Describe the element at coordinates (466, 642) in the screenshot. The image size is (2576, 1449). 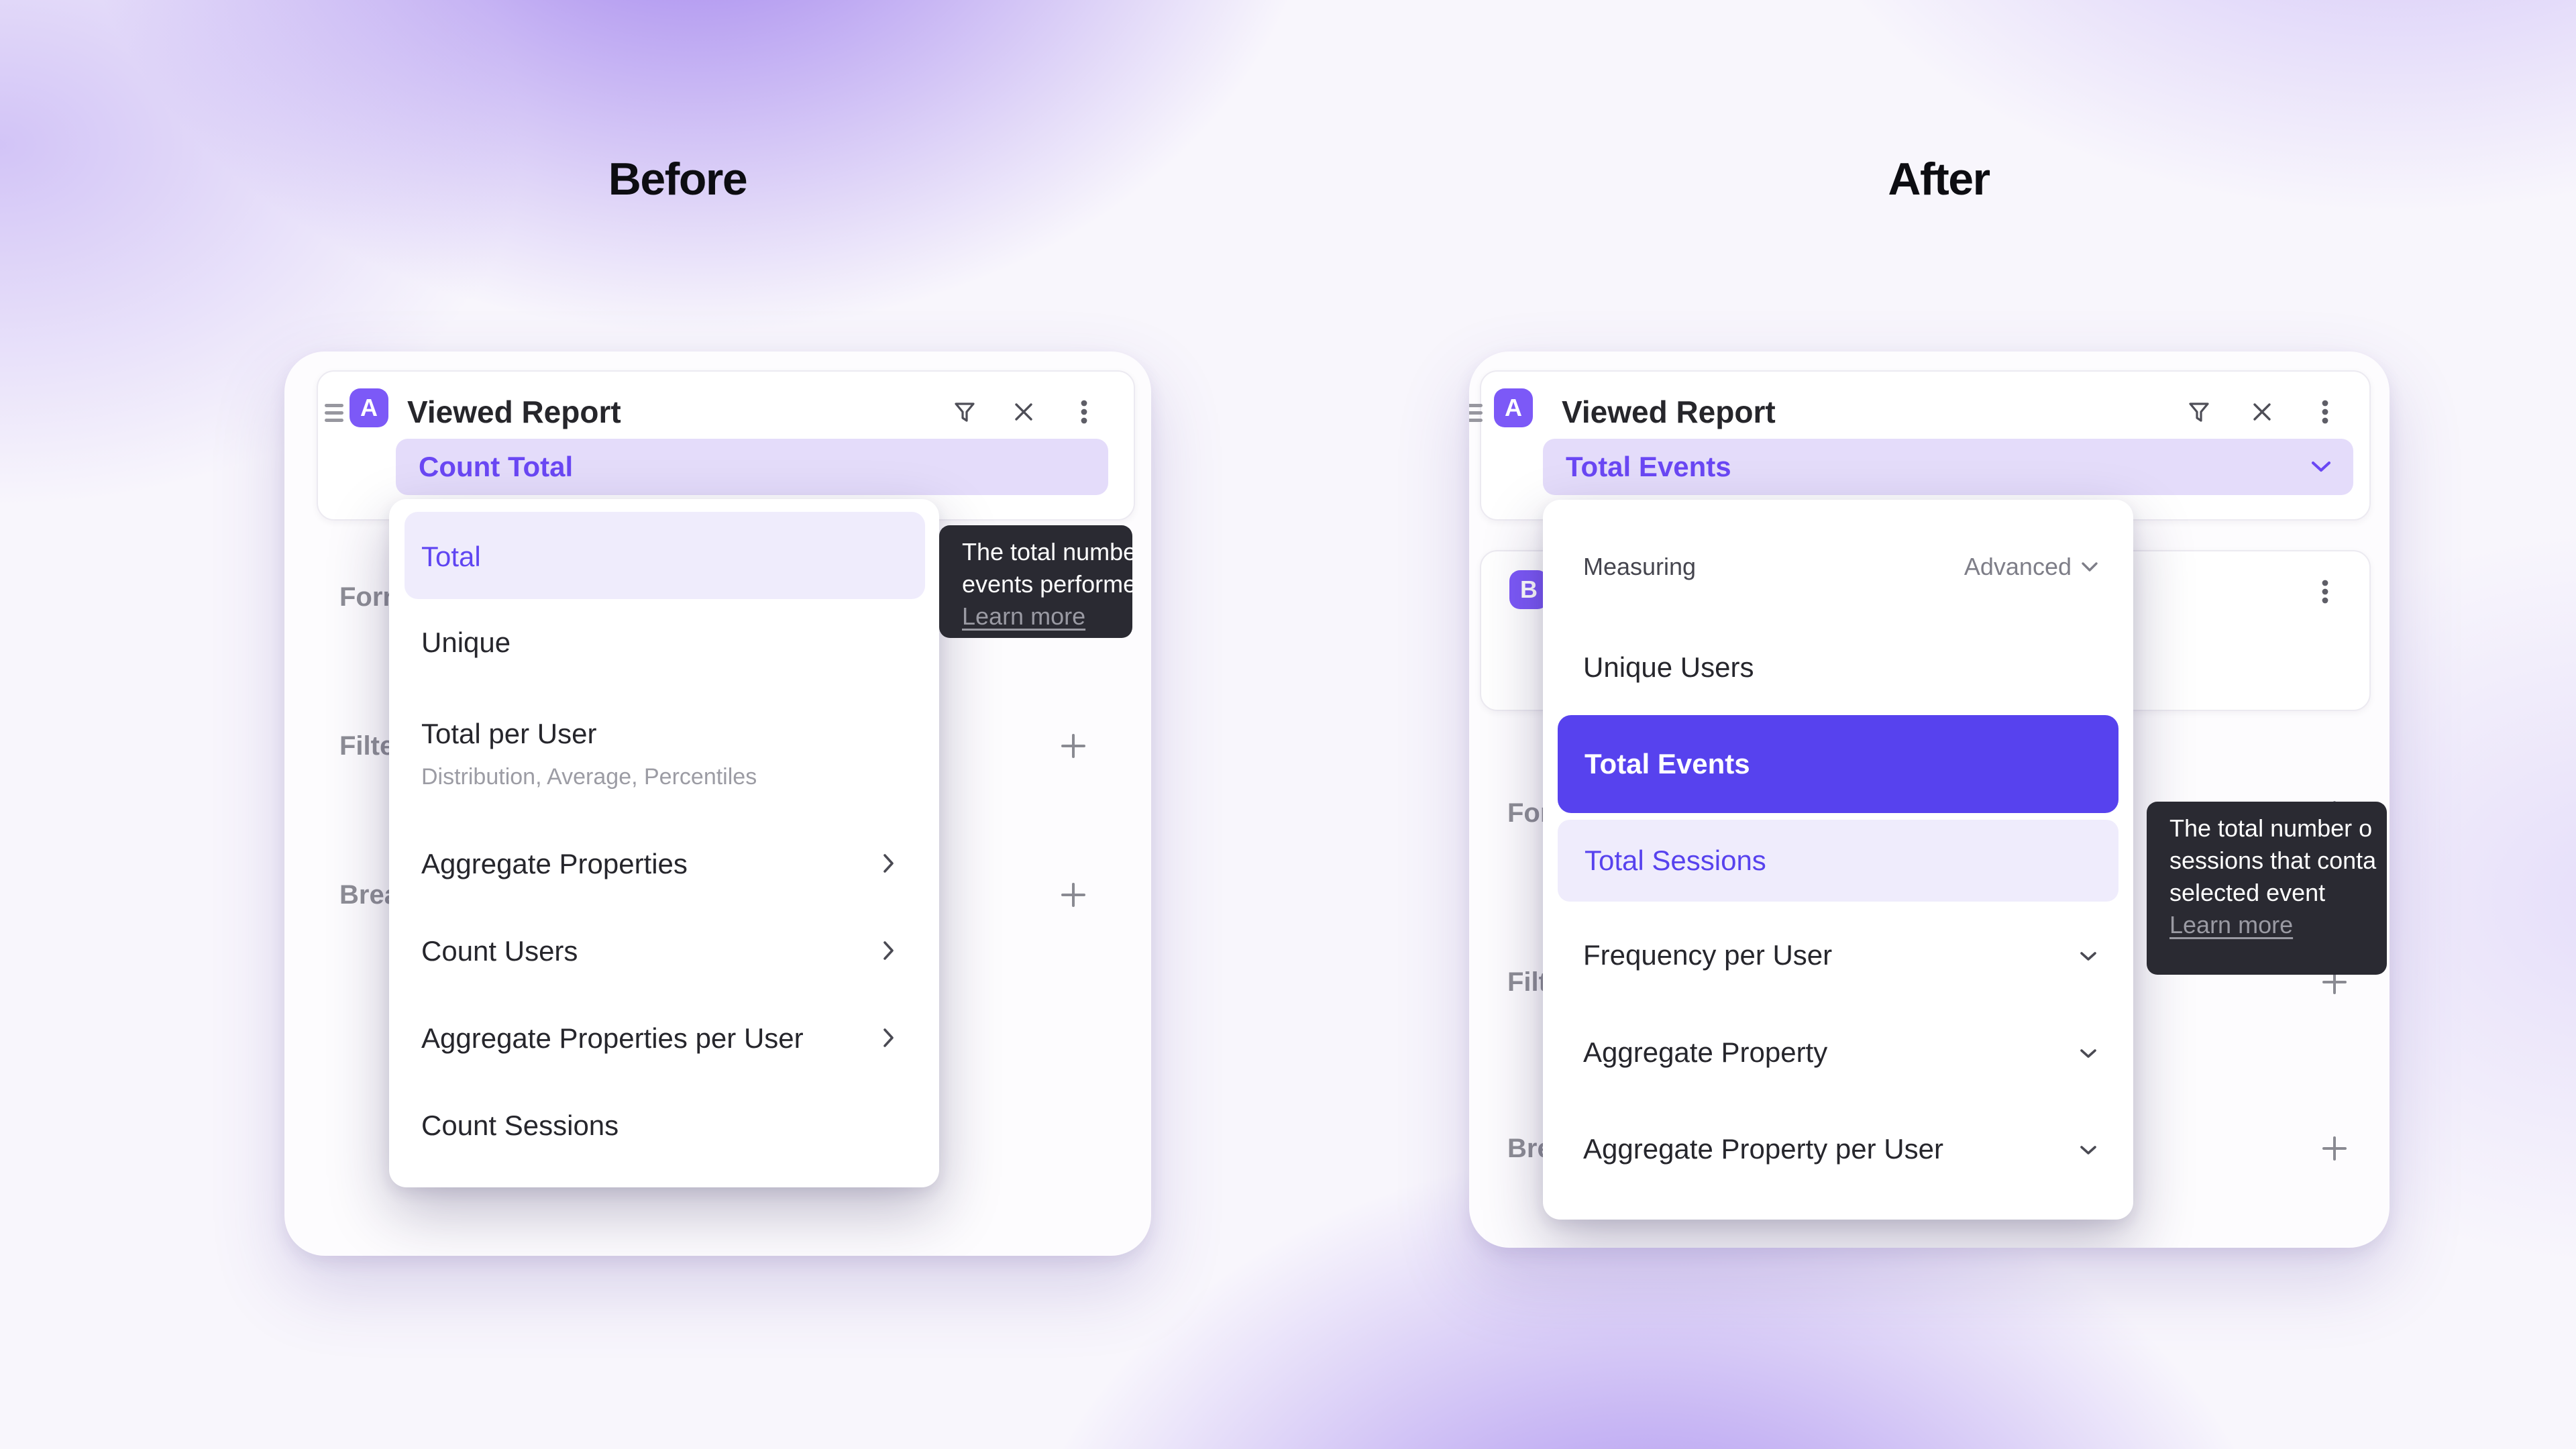
I see `menu-item-unique: Unique` at that location.